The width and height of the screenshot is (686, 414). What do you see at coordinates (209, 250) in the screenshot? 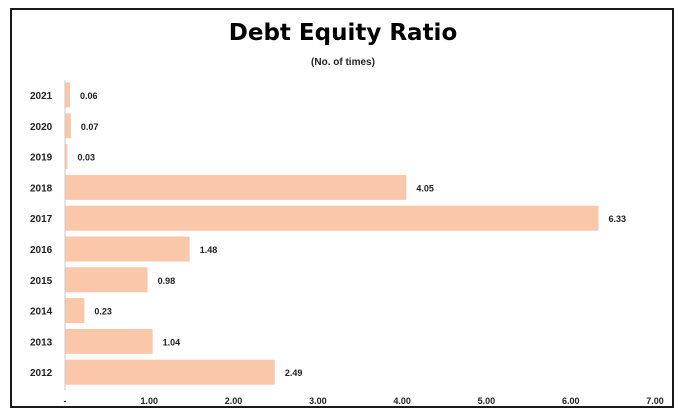
I see `value-label: 1.48` at bounding box center [209, 250].